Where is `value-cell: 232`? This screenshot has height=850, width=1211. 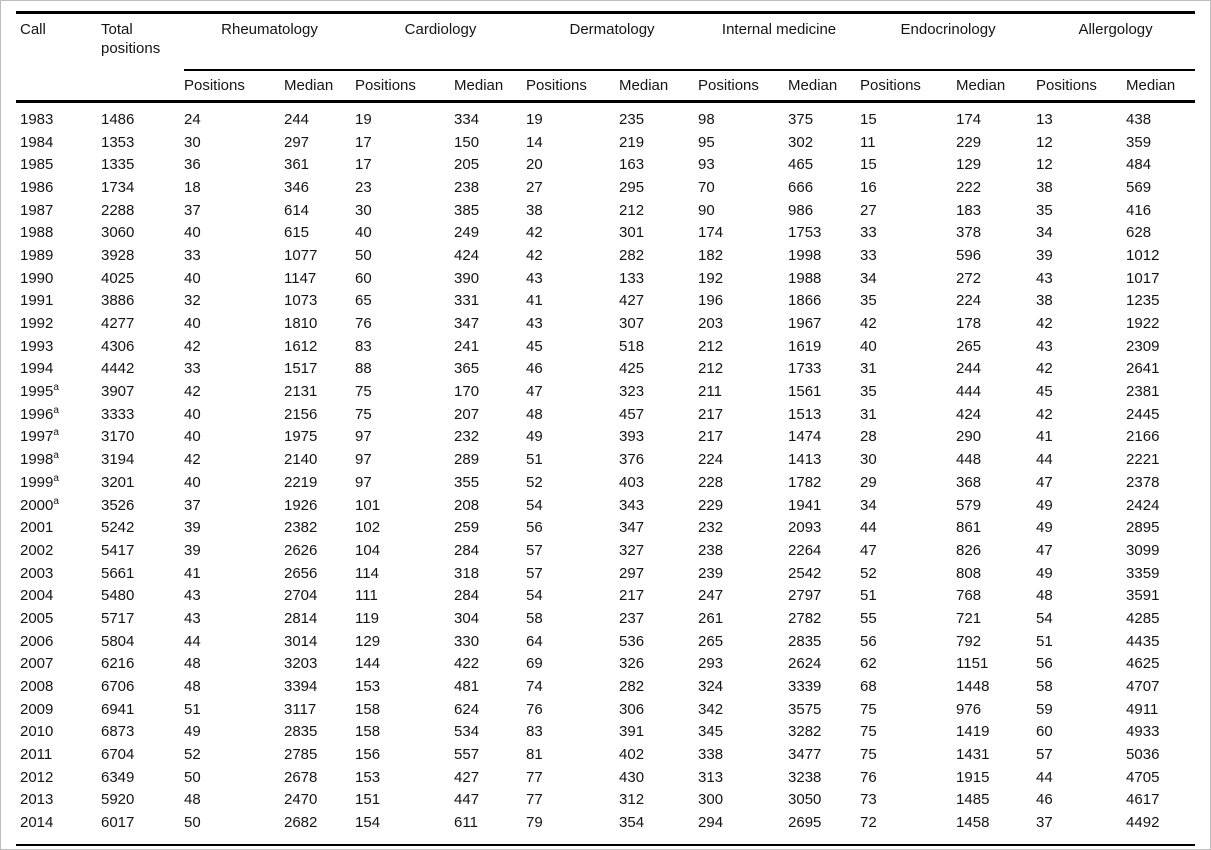
value-cell: 232 is located at coordinates (467, 437).